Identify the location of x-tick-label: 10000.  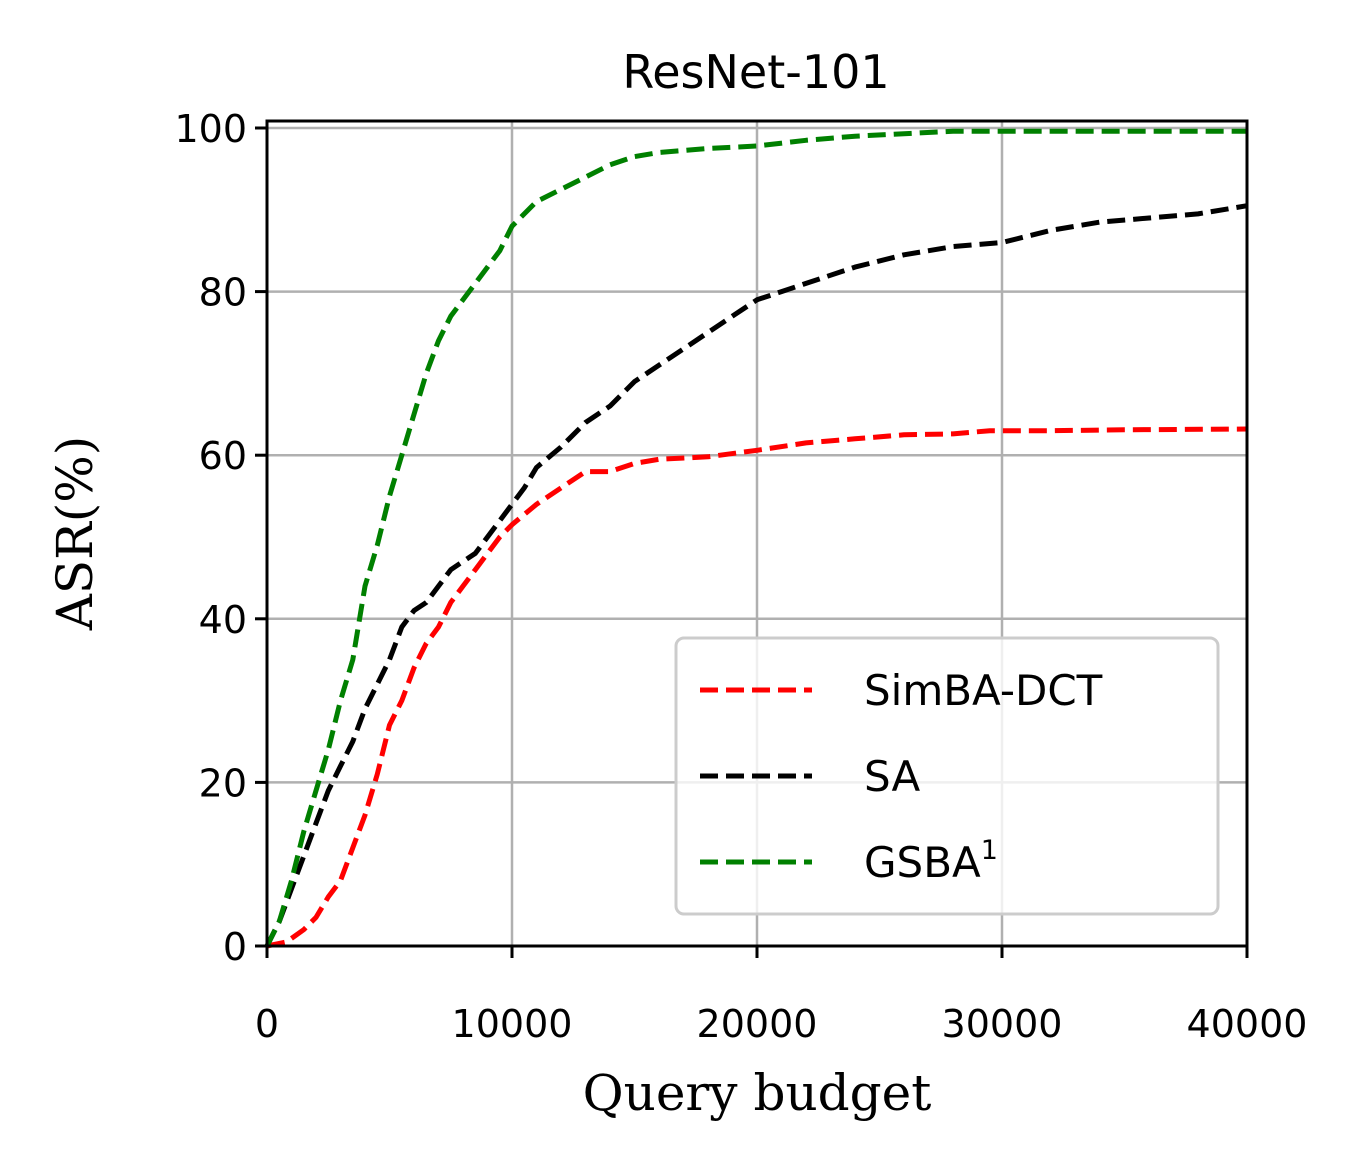
(512, 1024).